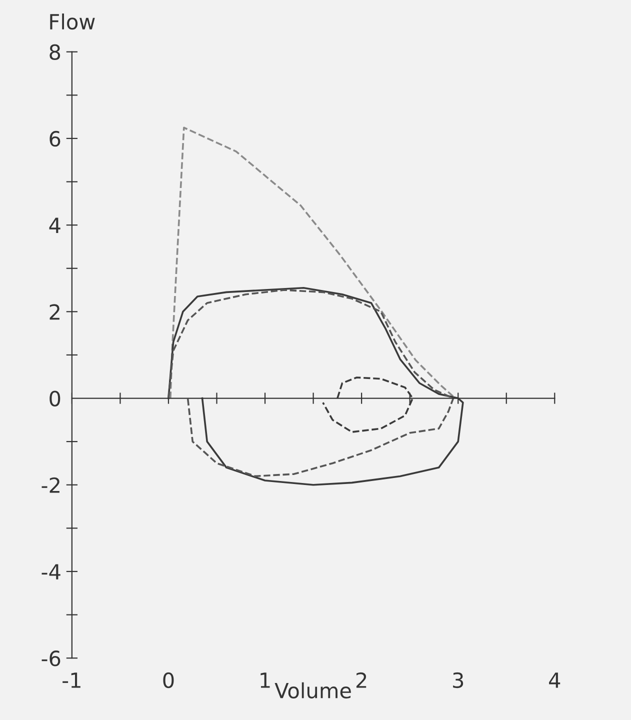 The image size is (631, 720). What do you see at coordinates (312, 690) in the screenshot?
I see `x-axis-title: Volume` at bounding box center [312, 690].